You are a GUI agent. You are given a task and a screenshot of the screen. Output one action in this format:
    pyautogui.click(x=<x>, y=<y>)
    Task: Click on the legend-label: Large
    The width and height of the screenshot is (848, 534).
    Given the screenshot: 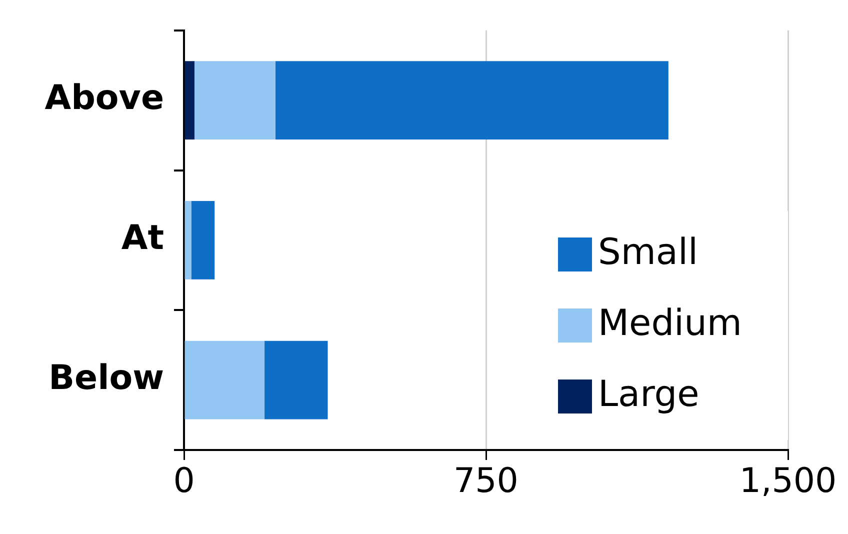 What is the action you would take?
    pyautogui.click(x=649, y=394)
    